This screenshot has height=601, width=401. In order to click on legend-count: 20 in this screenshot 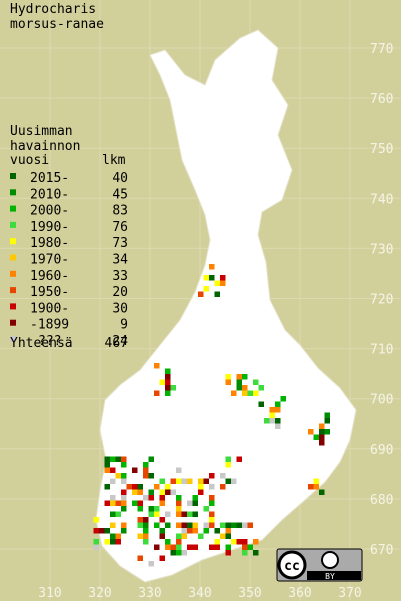, I will do `click(120, 292)`.